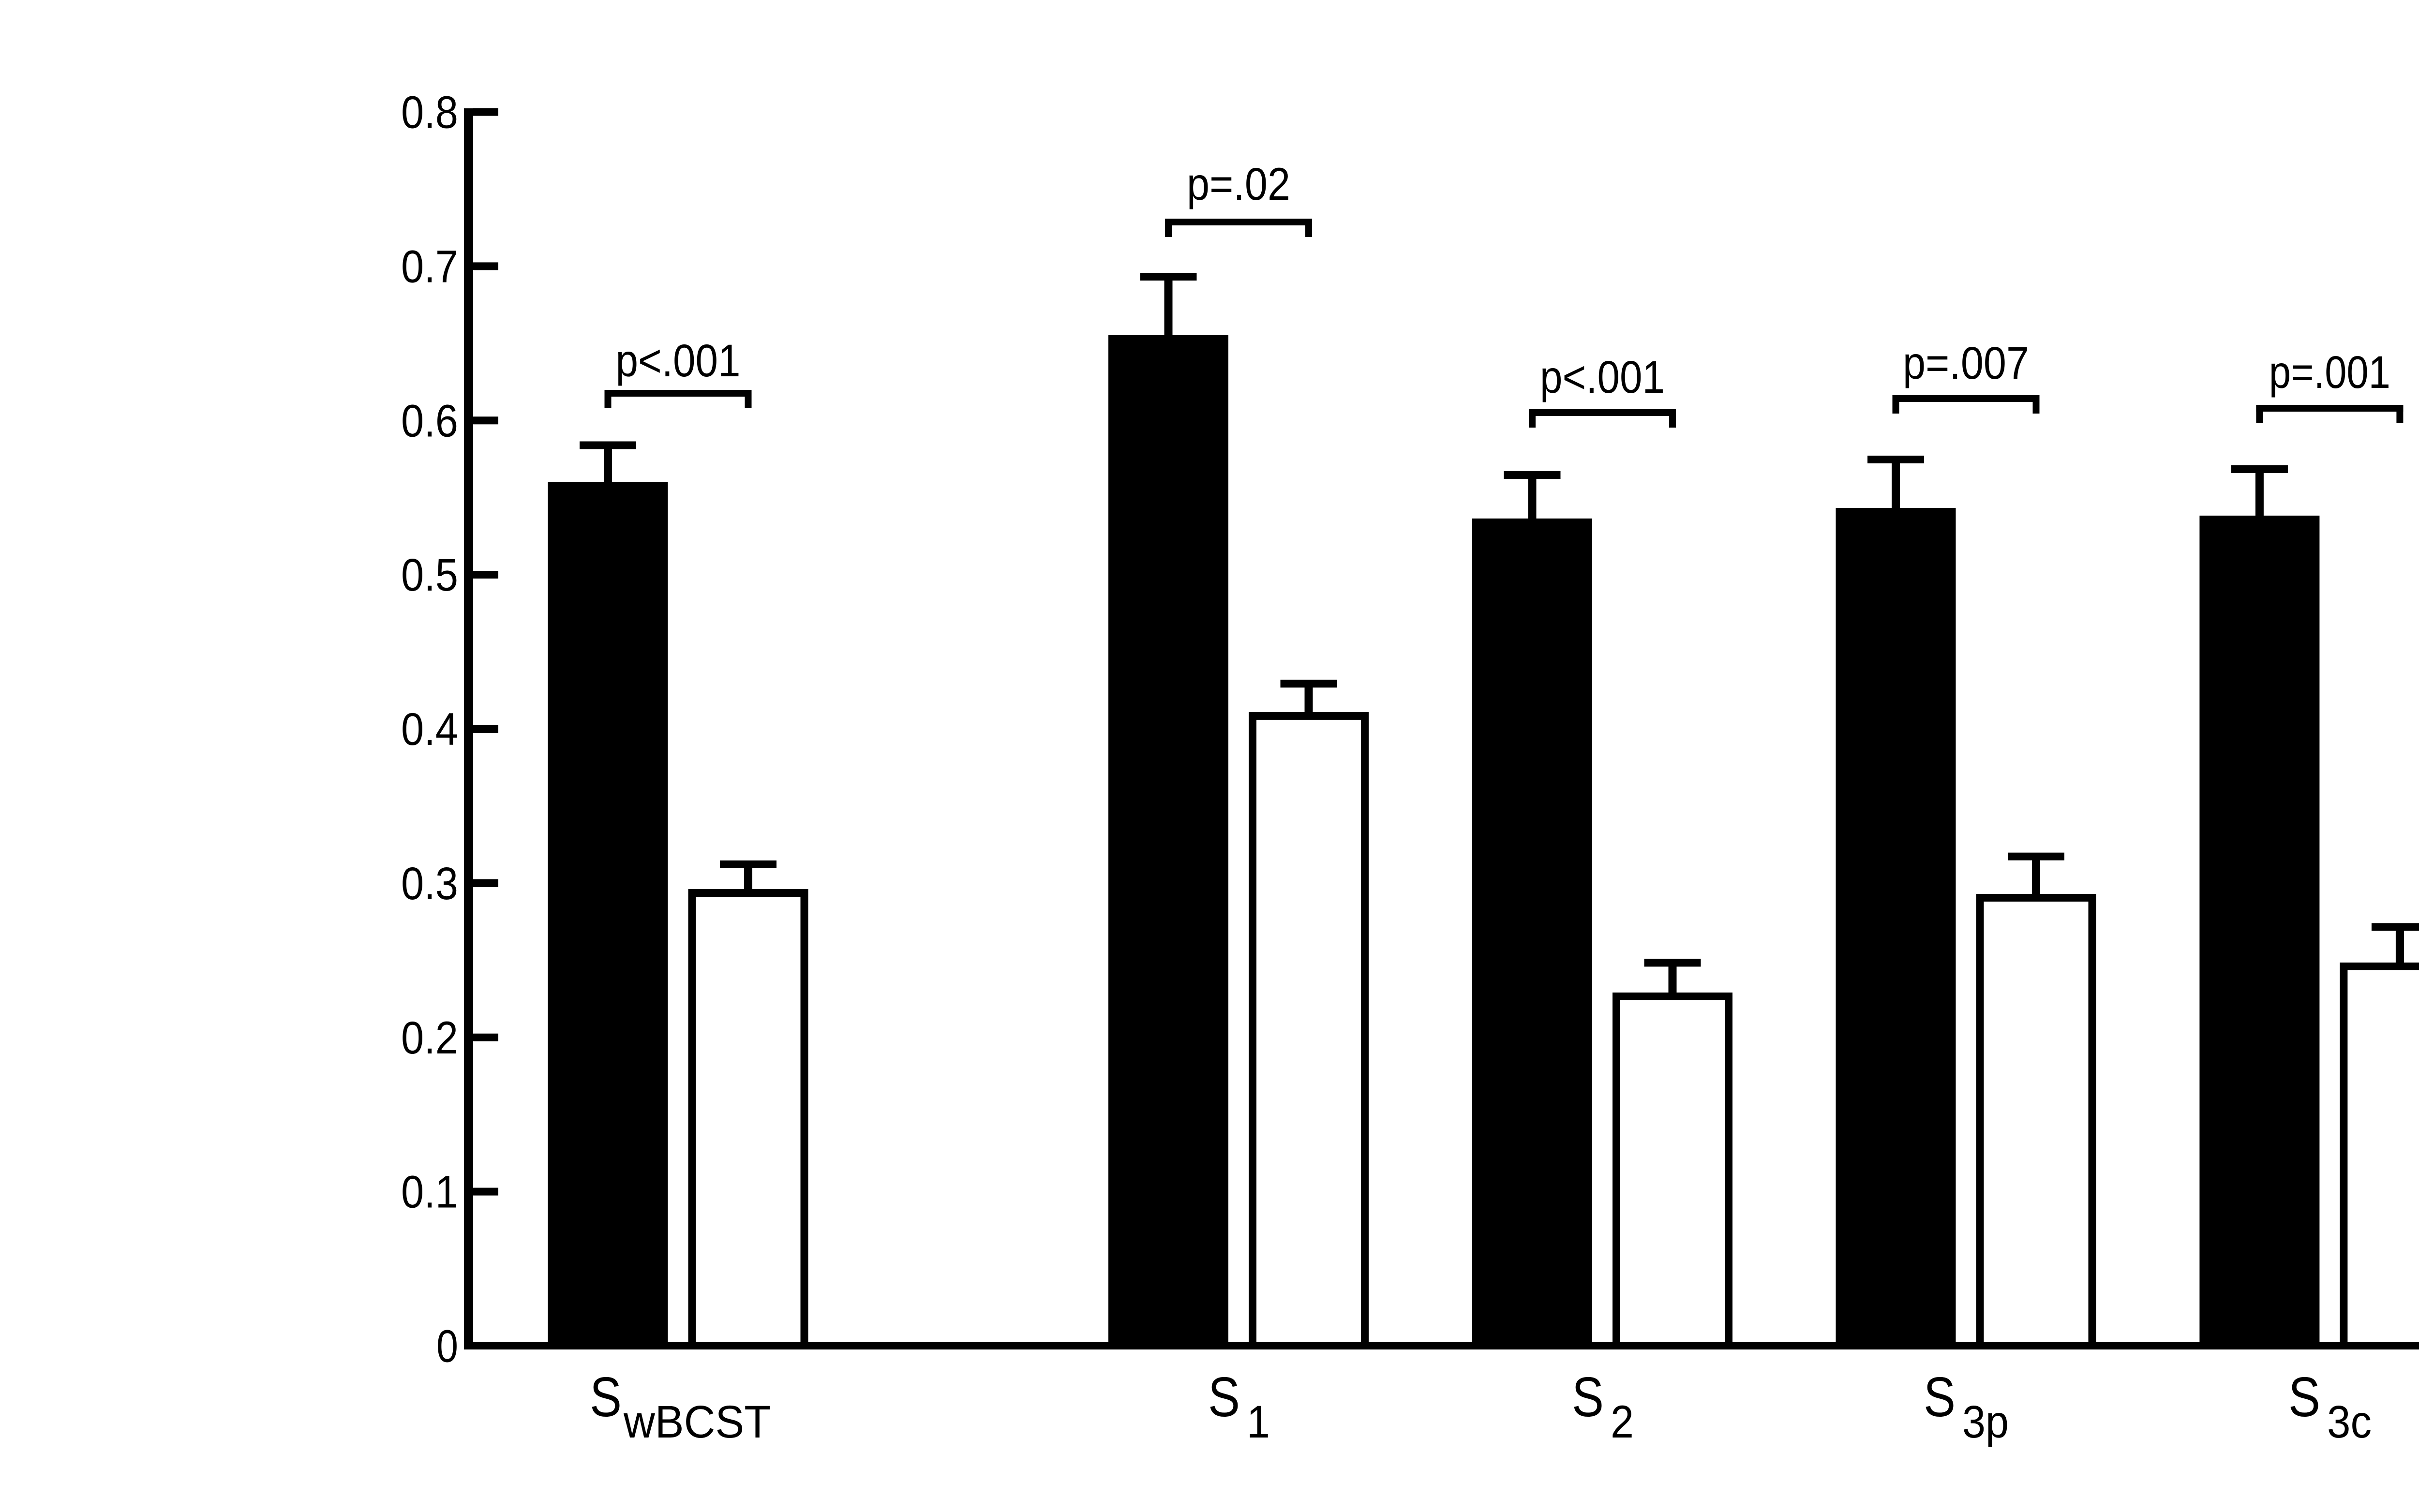 The image size is (2419, 1512). Describe the element at coordinates (430, 421) in the screenshot. I see `svg-text: 0.6` at that location.